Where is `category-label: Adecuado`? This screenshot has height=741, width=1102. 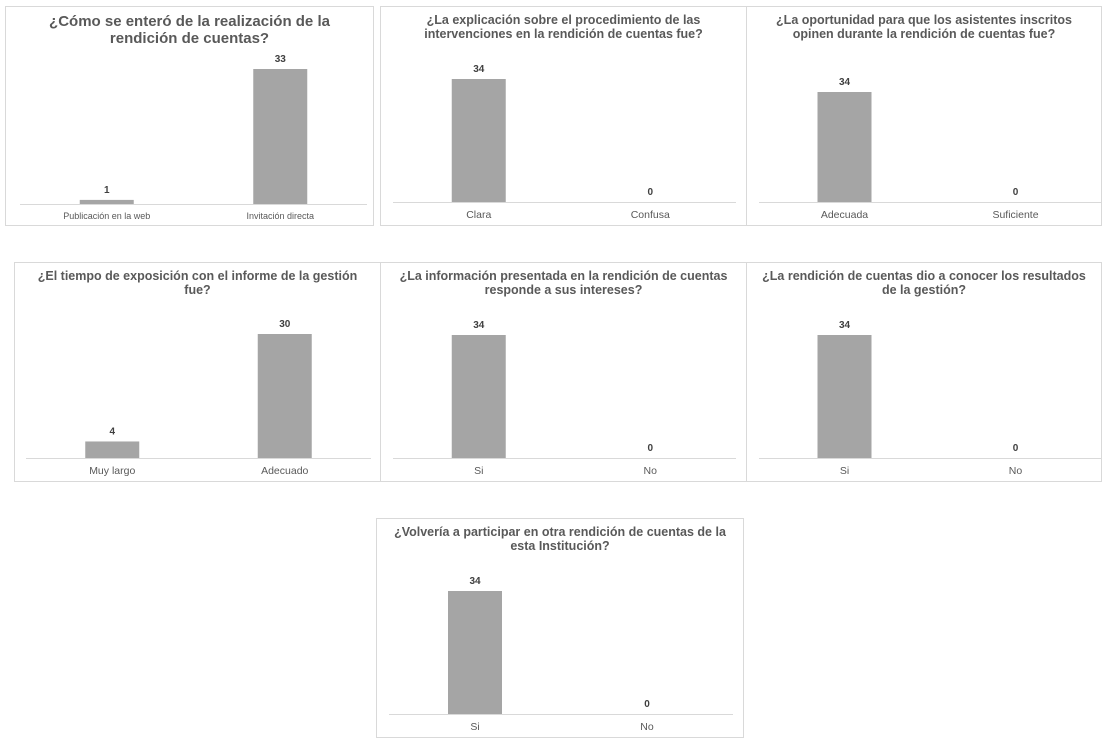 category-label: Adecuado is located at coordinates (284, 471).